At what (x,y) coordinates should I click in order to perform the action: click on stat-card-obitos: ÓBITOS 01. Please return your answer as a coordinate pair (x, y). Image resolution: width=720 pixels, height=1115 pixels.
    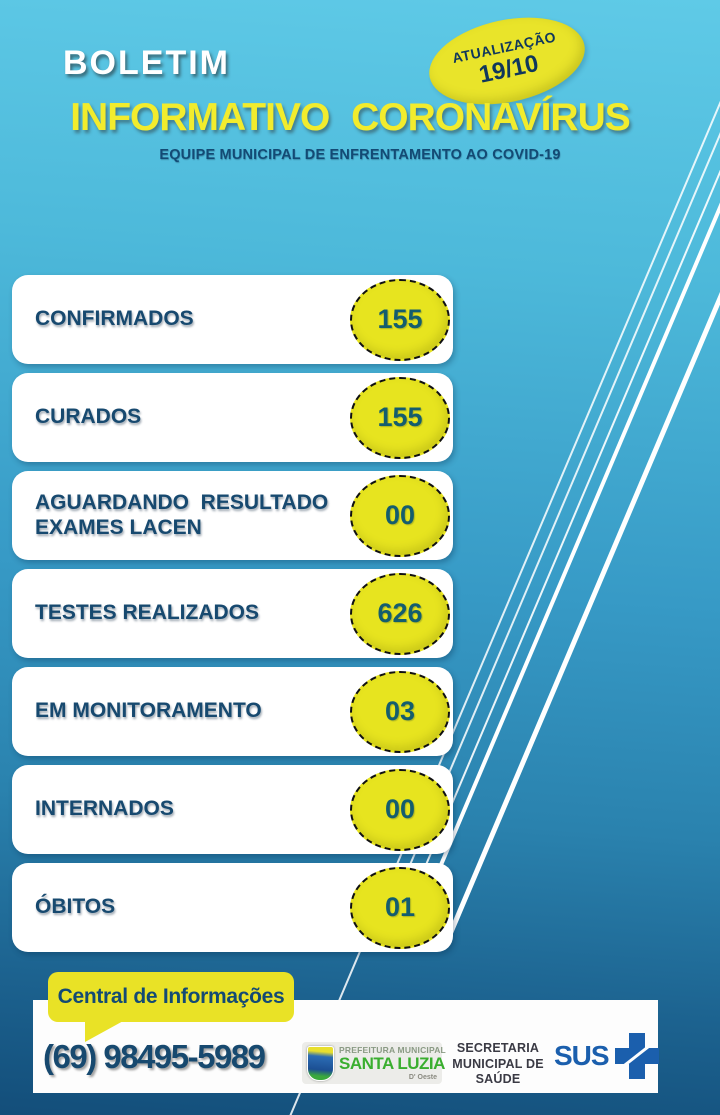
    Looking at the image, I should click on (232, 907).